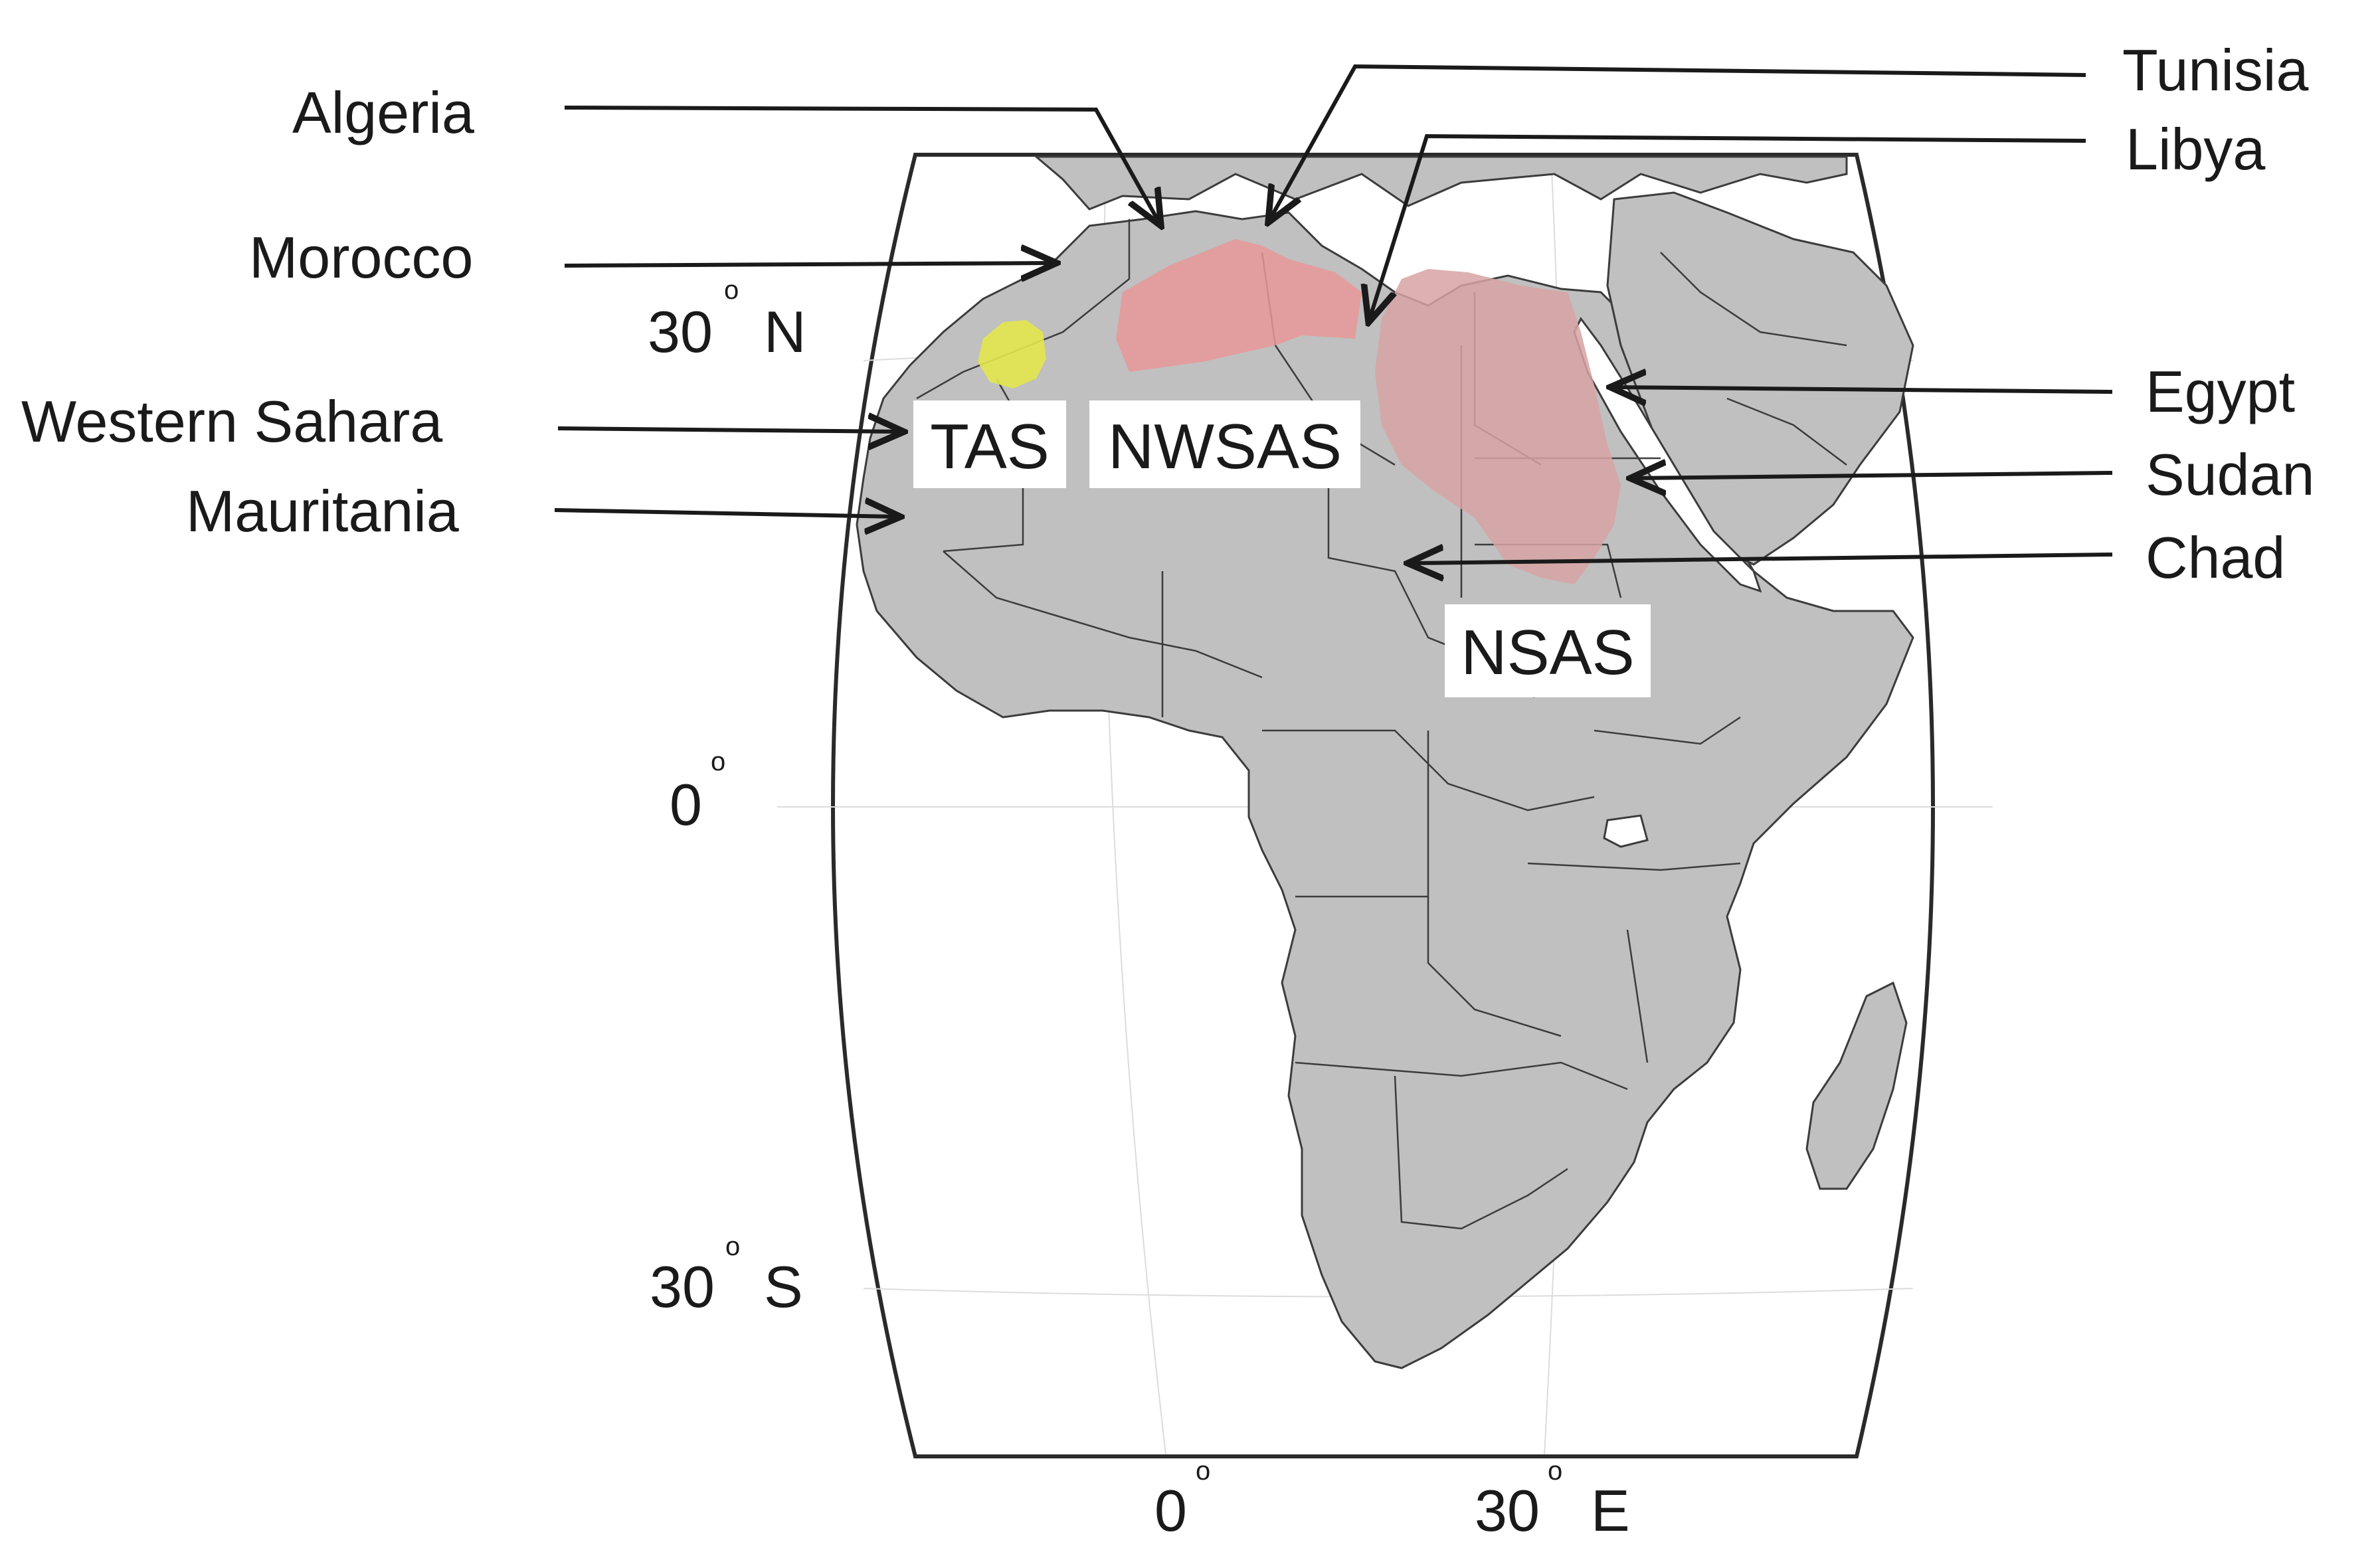  I want to click on nsas-label-box, so click(1548, 650).